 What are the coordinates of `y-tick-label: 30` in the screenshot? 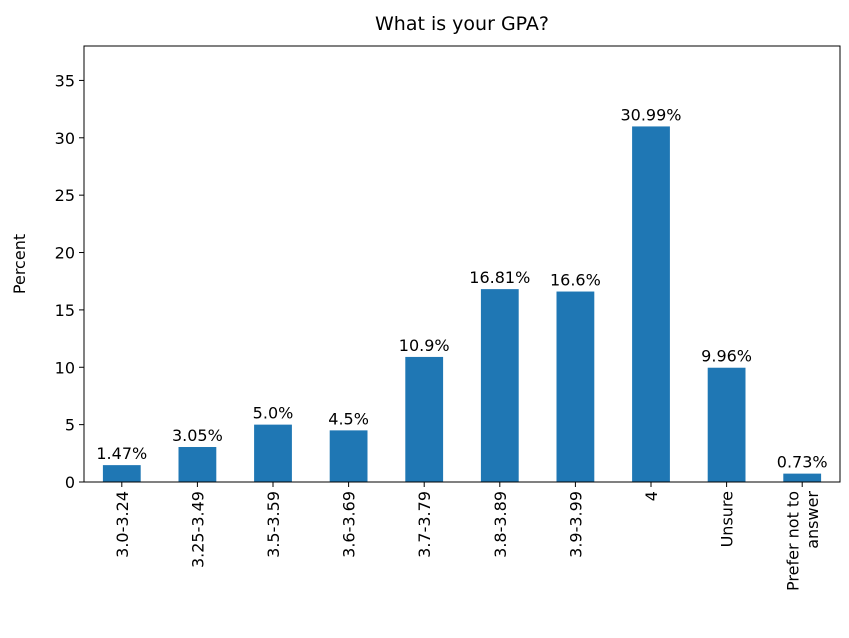 It's located at (65, 138).